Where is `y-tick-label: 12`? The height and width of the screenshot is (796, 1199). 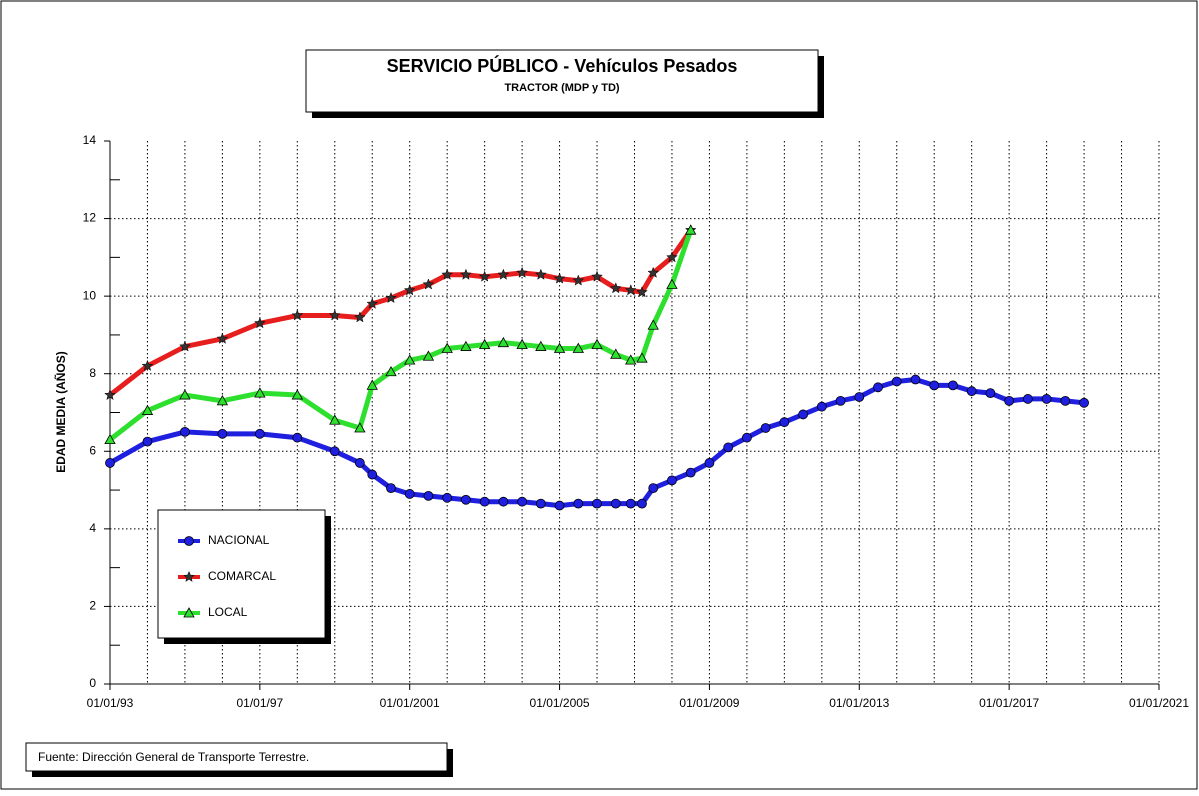 y-tick-label: 12 is located at coordinates (90, 218).